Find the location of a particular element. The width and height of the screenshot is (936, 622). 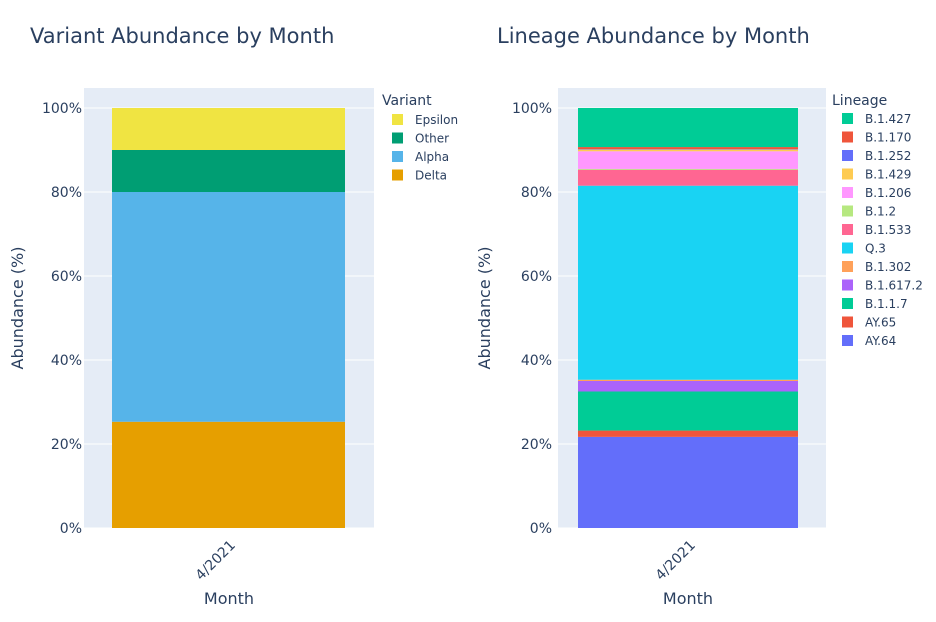

lineage-legend-item: B.1.427 is located at coordinates (876, 119).